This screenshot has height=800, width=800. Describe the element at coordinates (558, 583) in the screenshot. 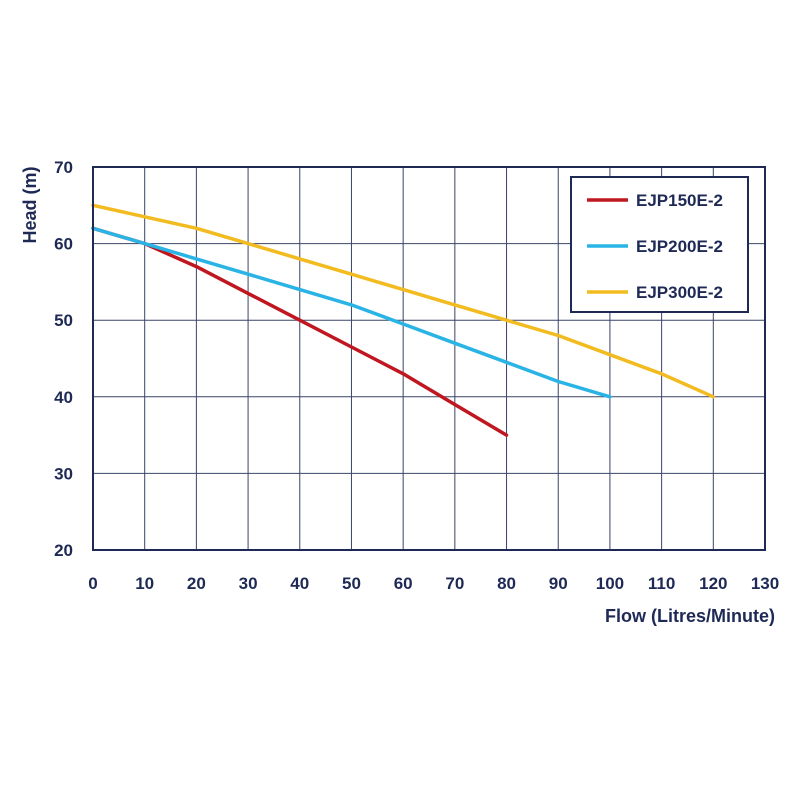

I see `x-tick-label: 90` at that location.